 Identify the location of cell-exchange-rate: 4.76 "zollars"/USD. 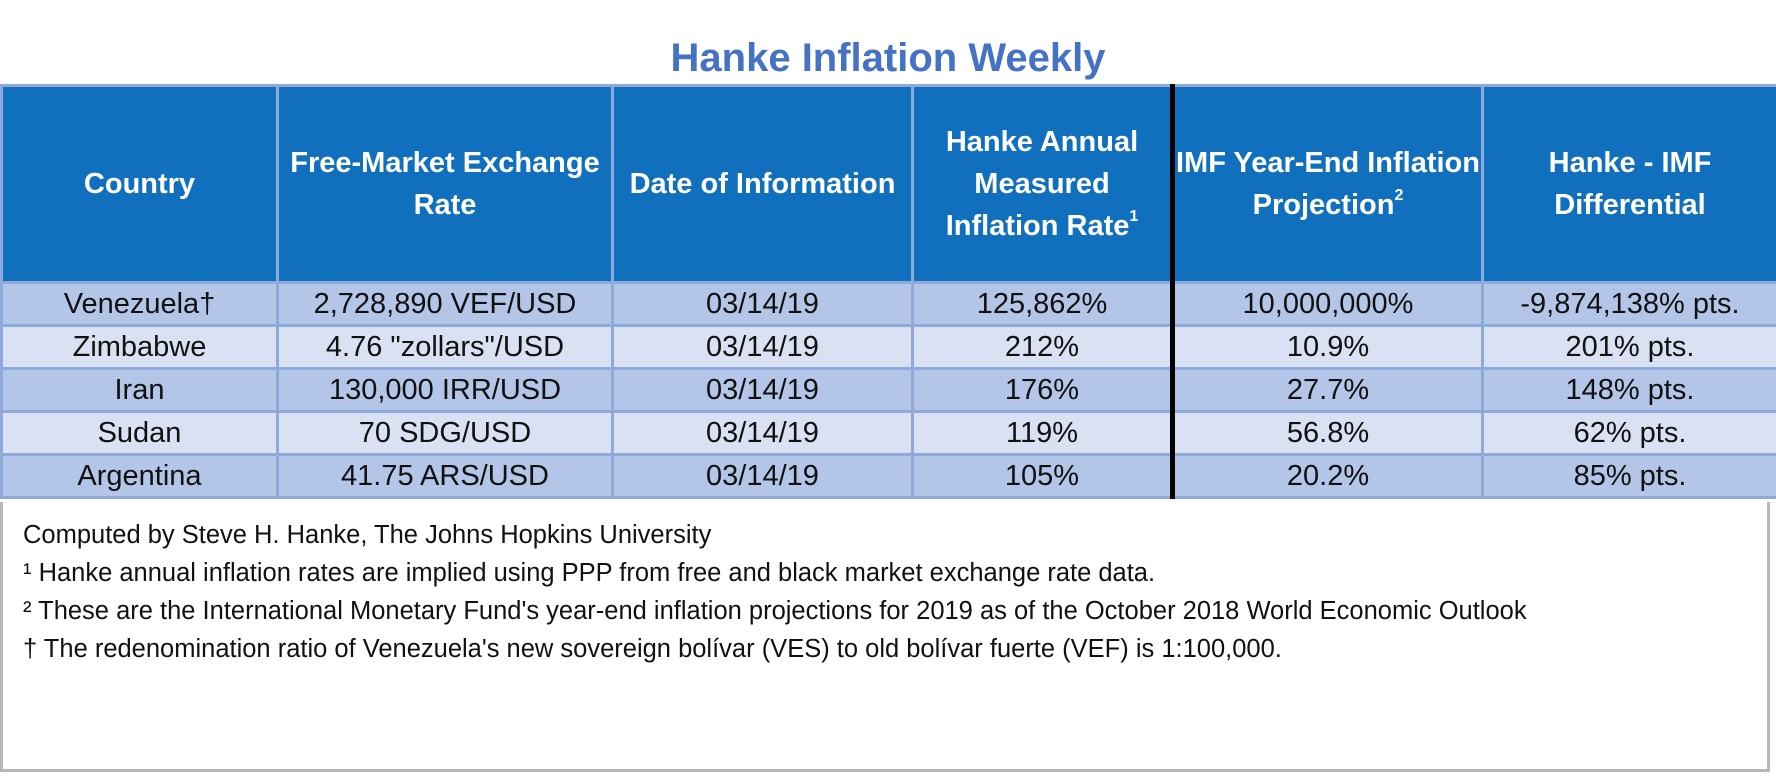
(445, 347).